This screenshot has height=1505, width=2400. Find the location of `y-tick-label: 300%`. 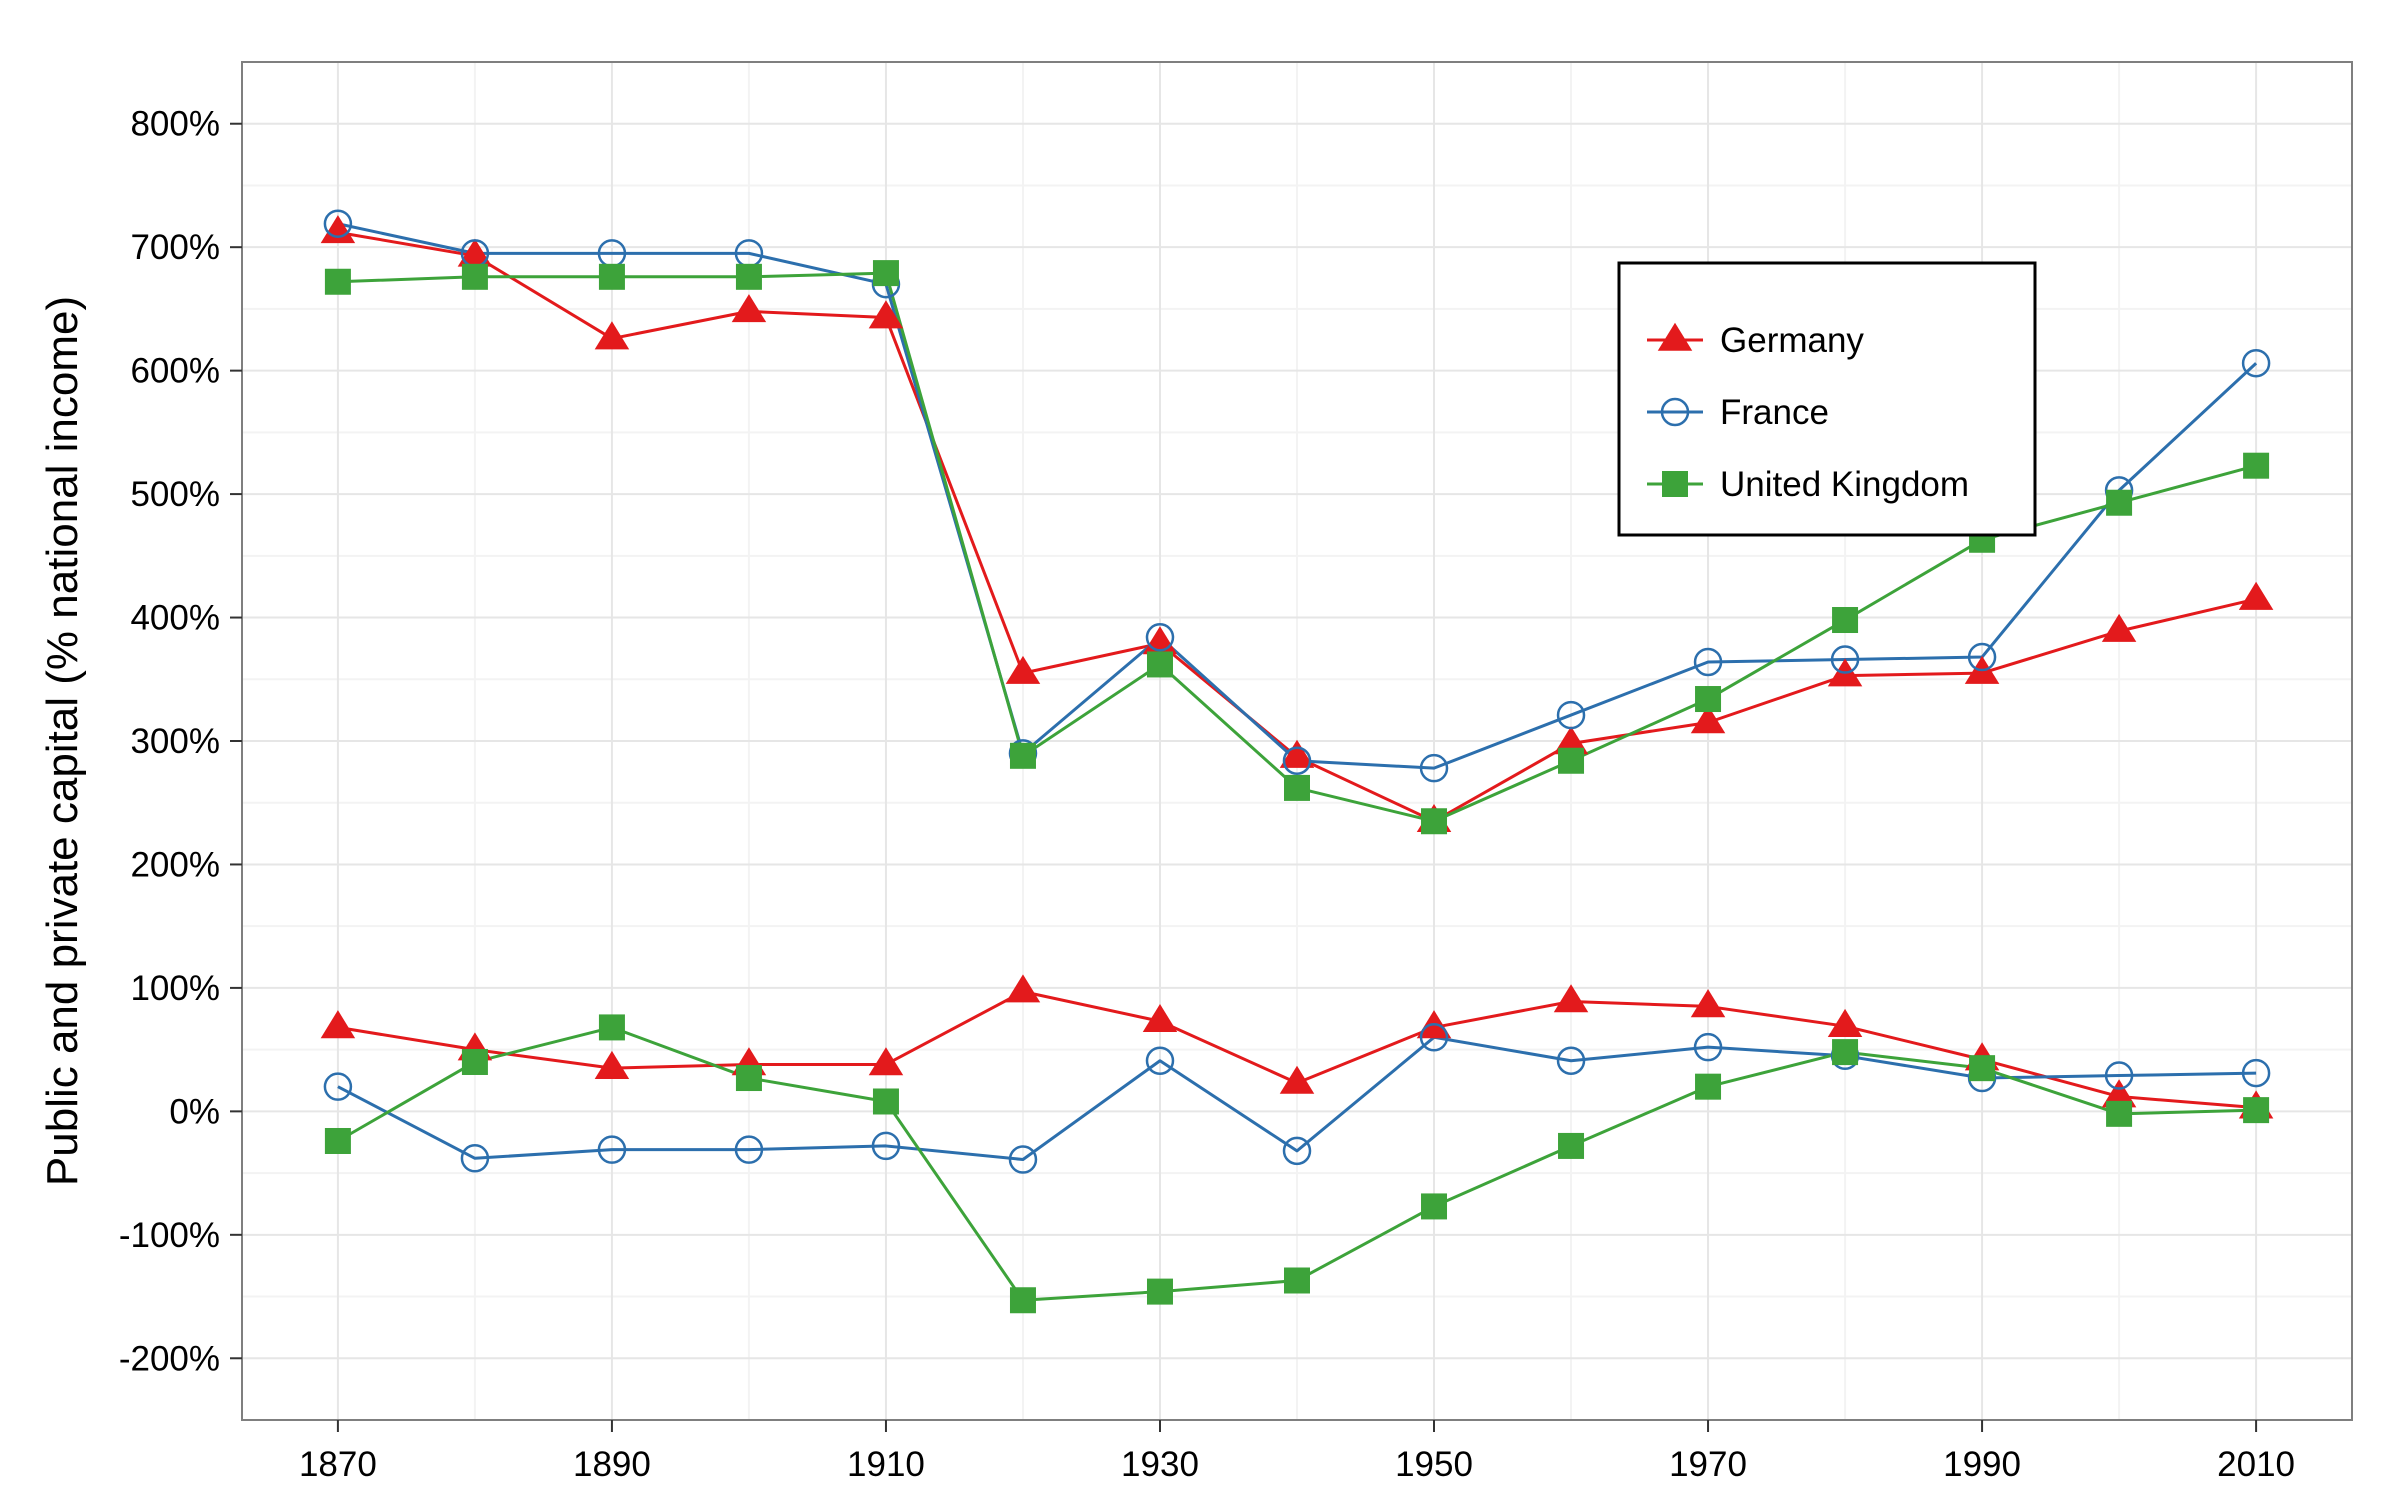

y-tick-label: 300% is located at coordinates (175, 741).